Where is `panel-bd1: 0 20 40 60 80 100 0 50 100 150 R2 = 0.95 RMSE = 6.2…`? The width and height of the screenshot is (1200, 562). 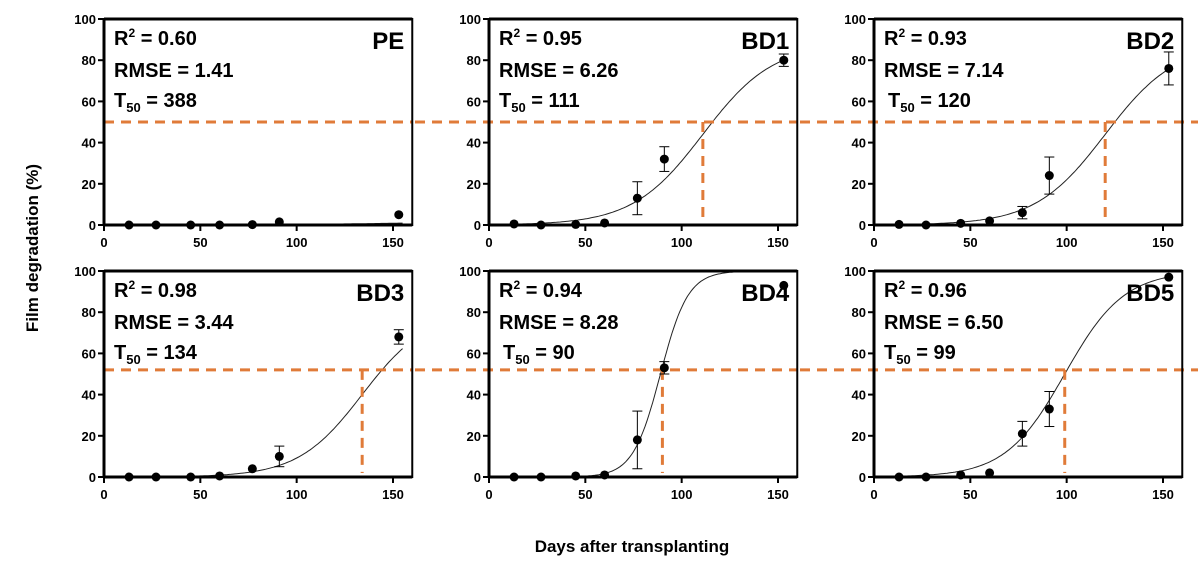
panel-bd1: 0 20 40 60 80 100 0 50 100 150 R2 = 0.95 RMSE = 6.2… is located at coordinates (607, 131).